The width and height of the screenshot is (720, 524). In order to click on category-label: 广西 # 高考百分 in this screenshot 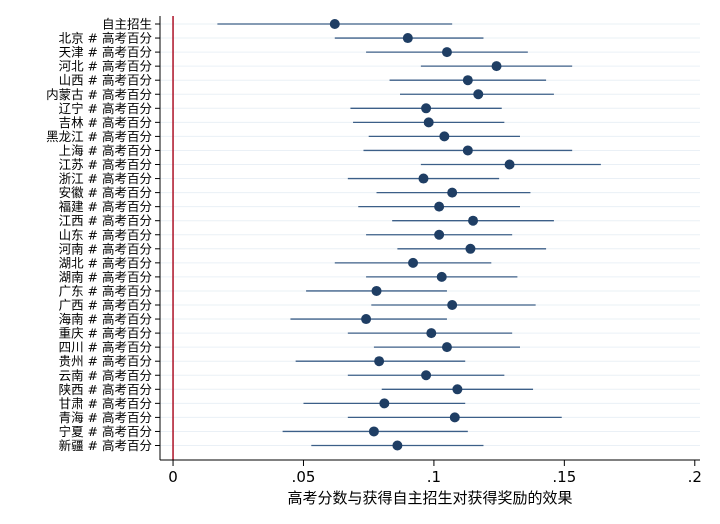, I will do `click(105, 305)`.